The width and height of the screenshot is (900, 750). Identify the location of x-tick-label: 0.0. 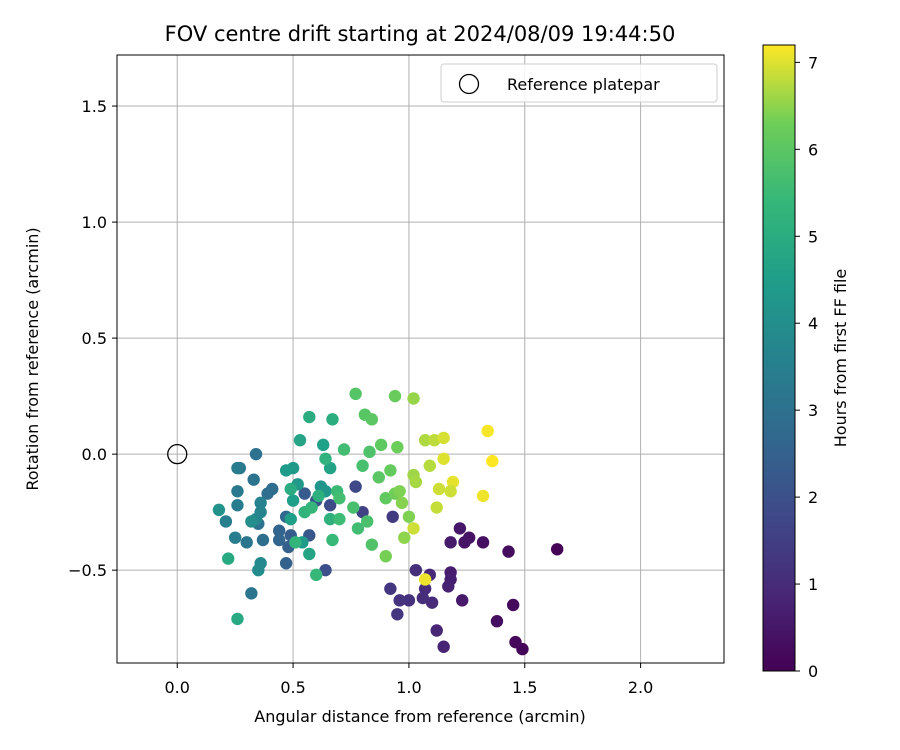
(177, 687).